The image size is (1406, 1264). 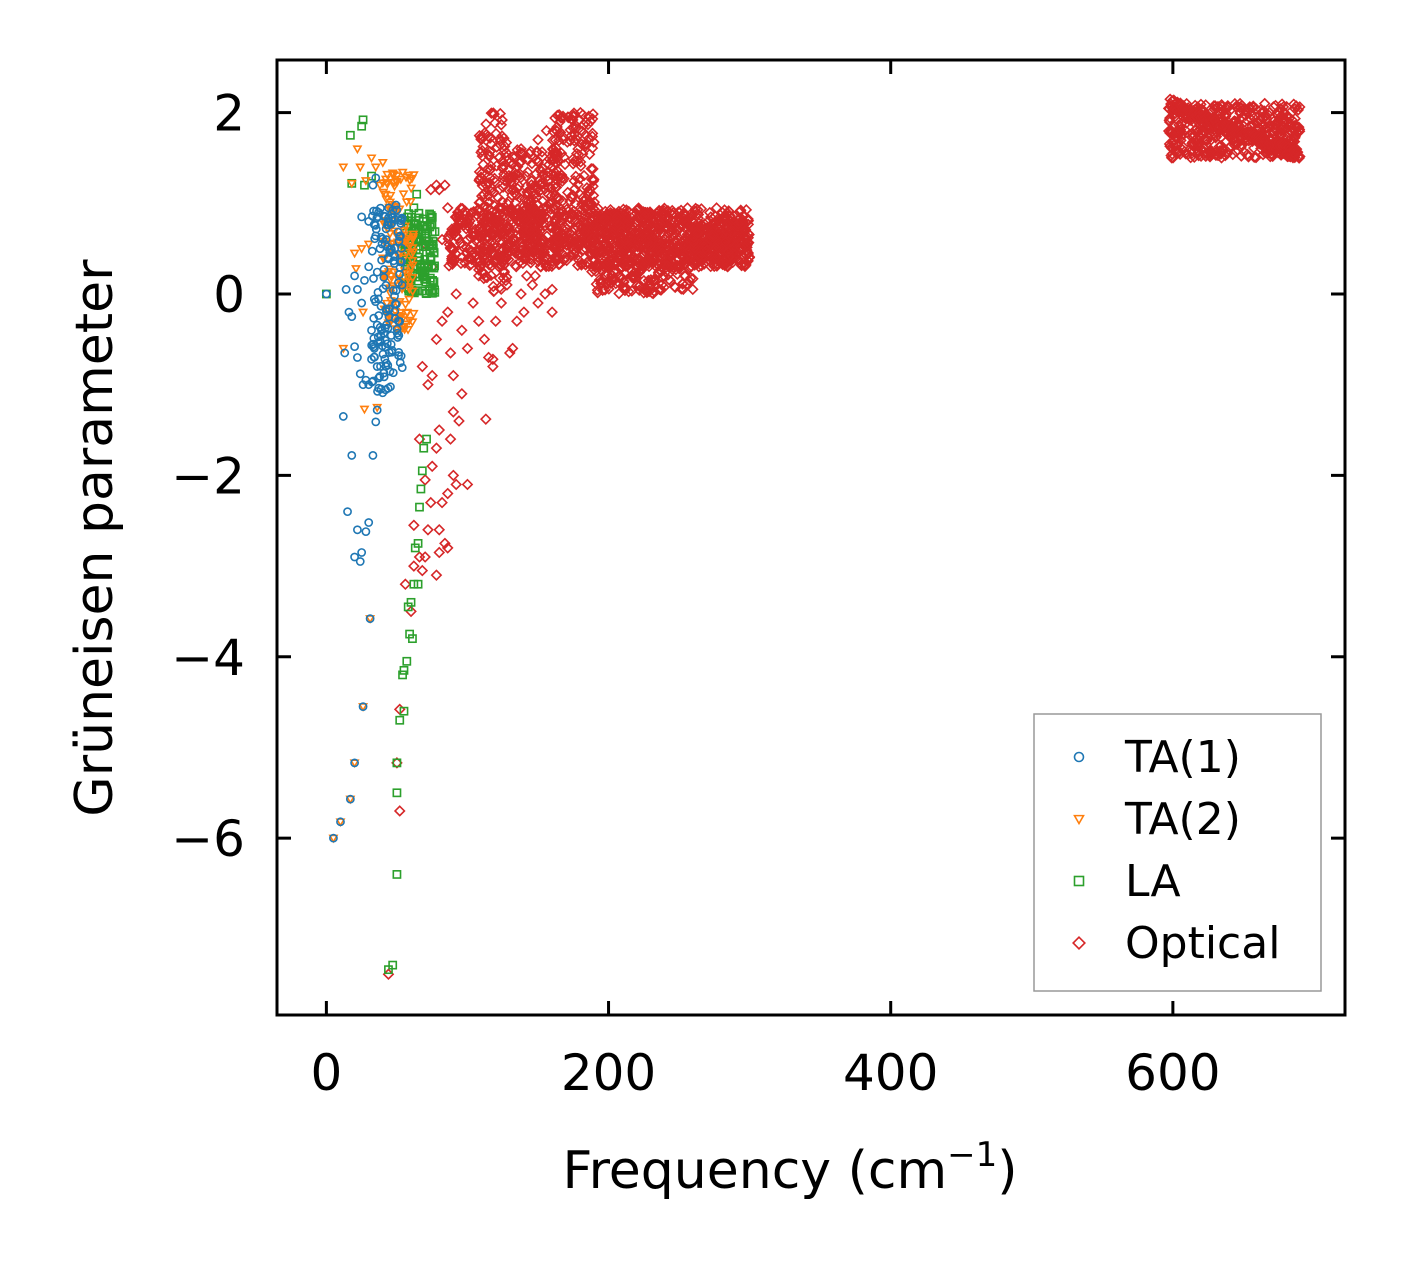 I want to click on x-tick-label: 600, so click(x=1172, y=1073).